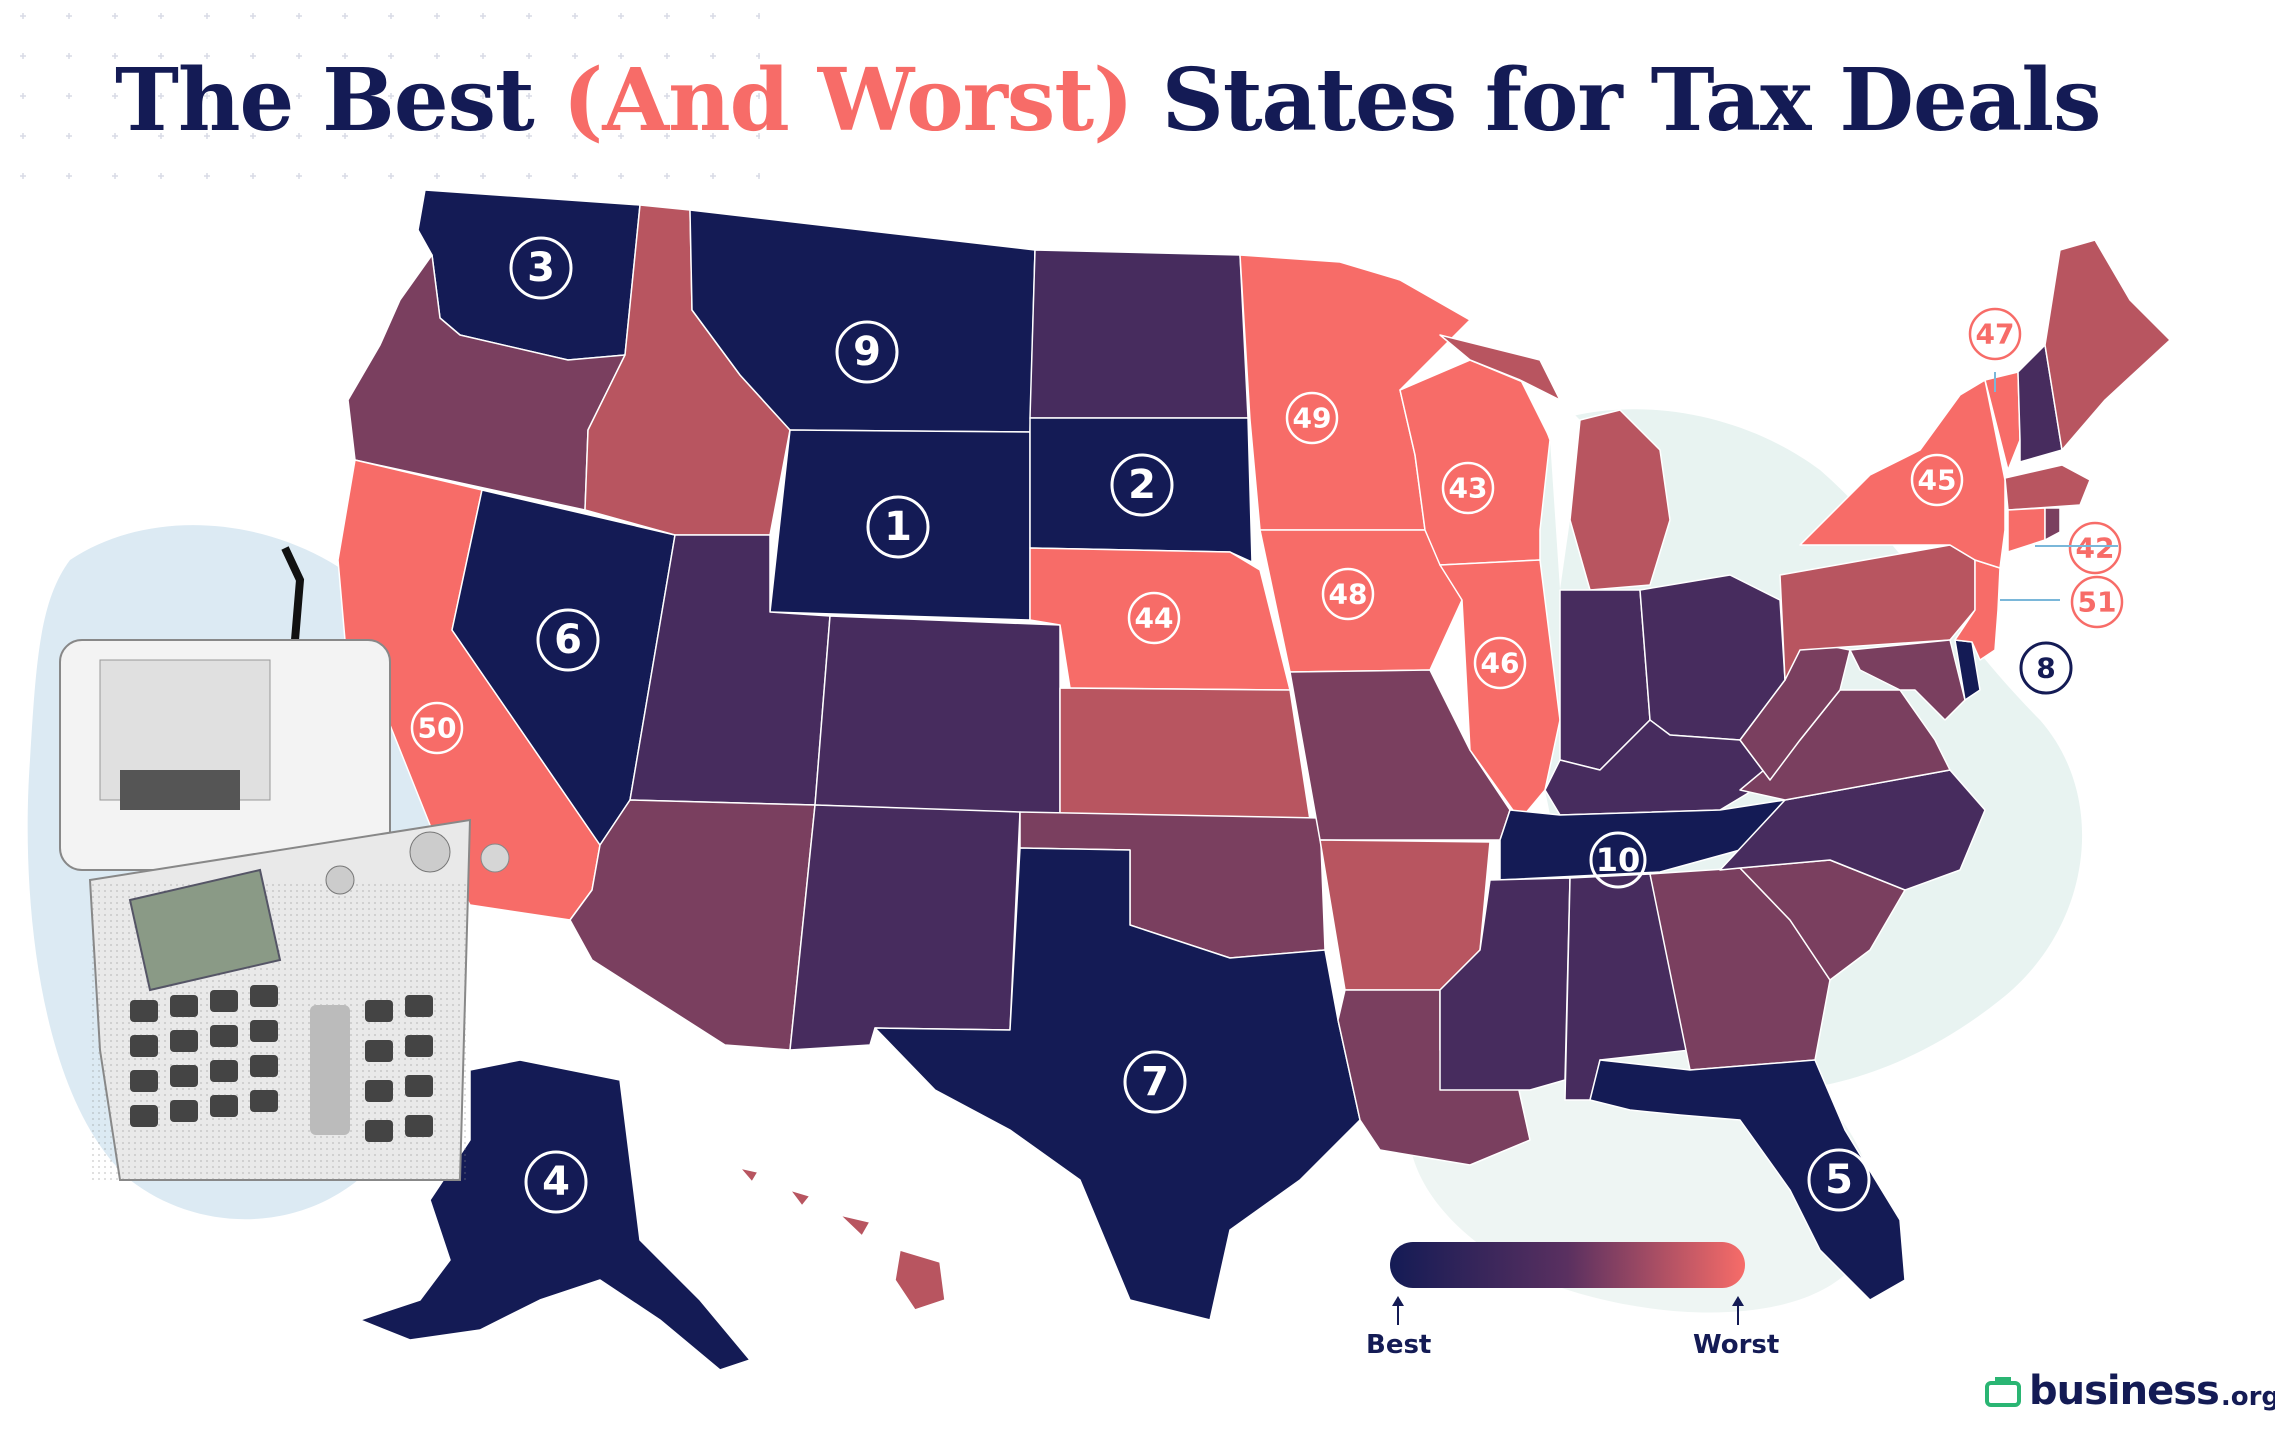 This screenshot has height=1431, width=2275. What do you see at coordinates (2107, 345) in the screenshot?
I see `state-me` at bounding box center [2107, 345].